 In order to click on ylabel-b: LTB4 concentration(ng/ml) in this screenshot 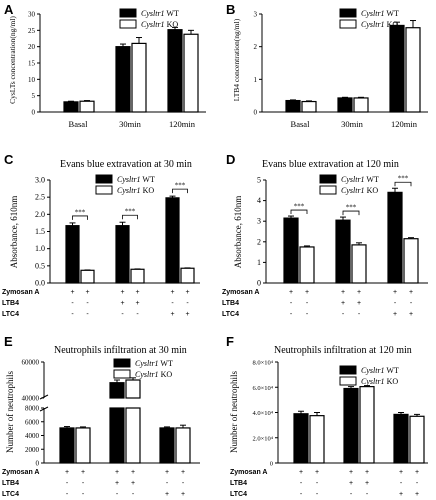, I will do `click(236, 59)`.